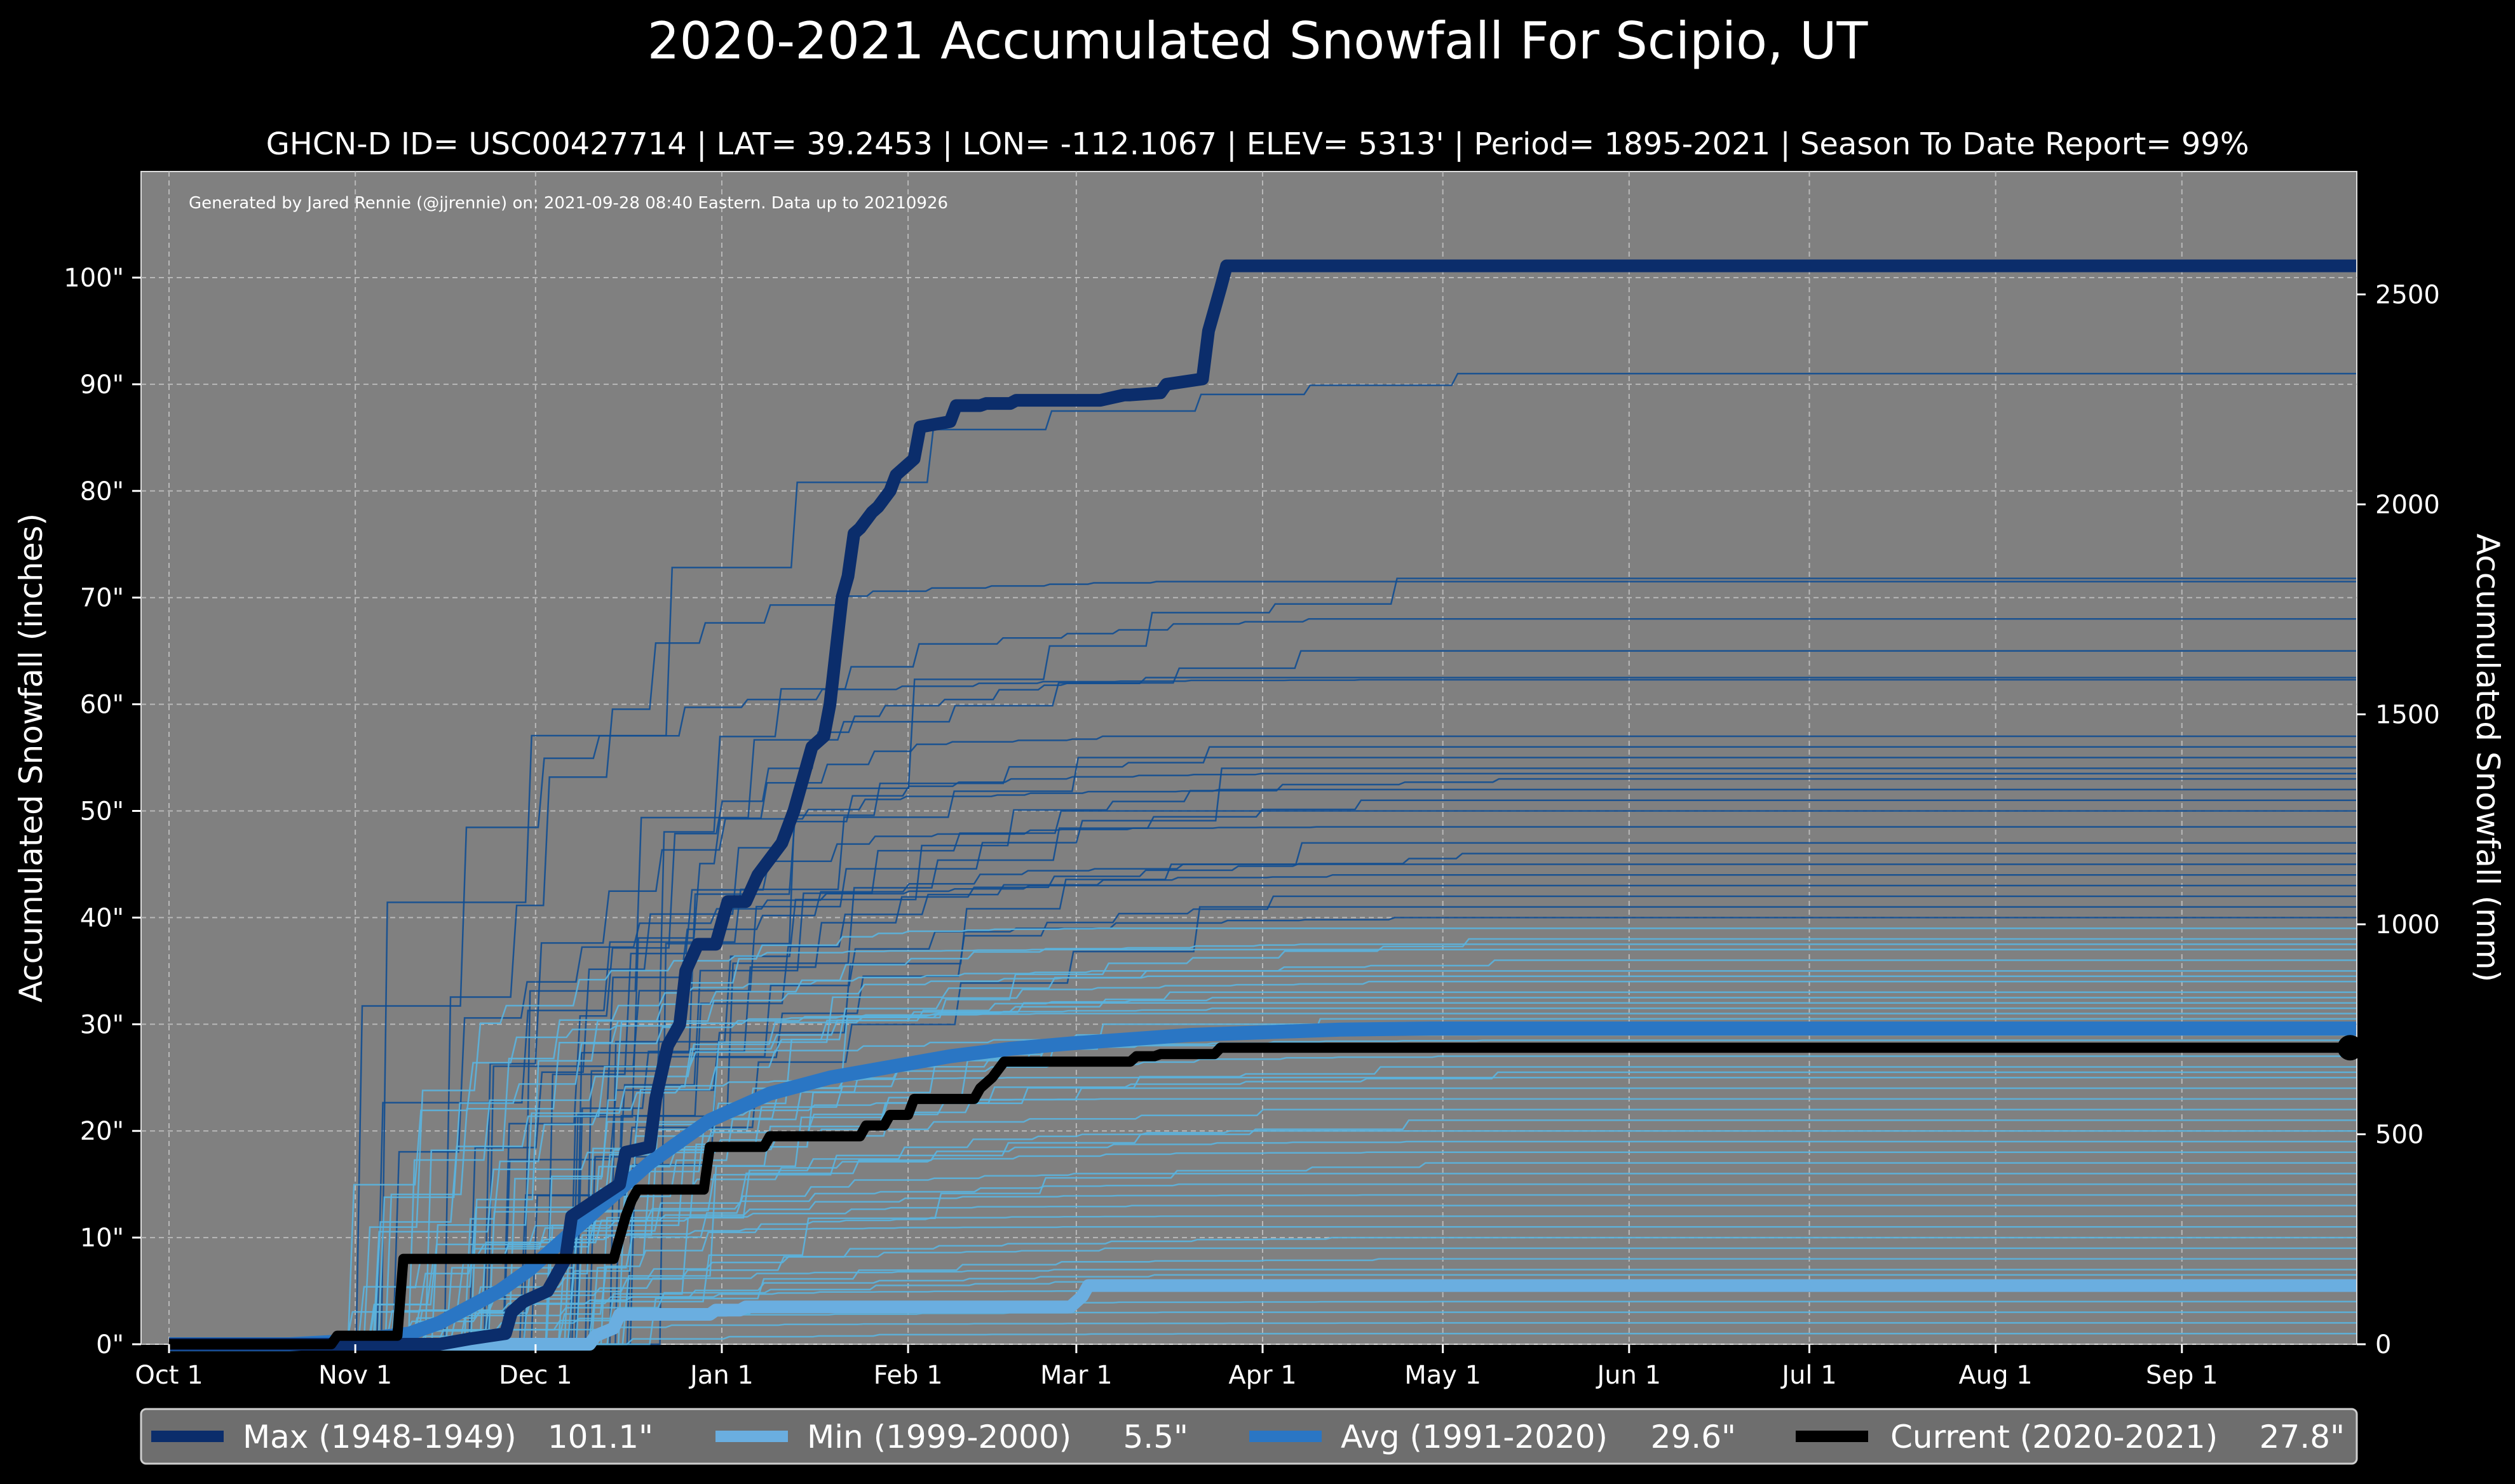 The image size is (2515, 1484). What do you see at coordinates (102, 1024) in the screenshot?
I see `y-tick-label: 30"` at bounding box center [102, 1024].